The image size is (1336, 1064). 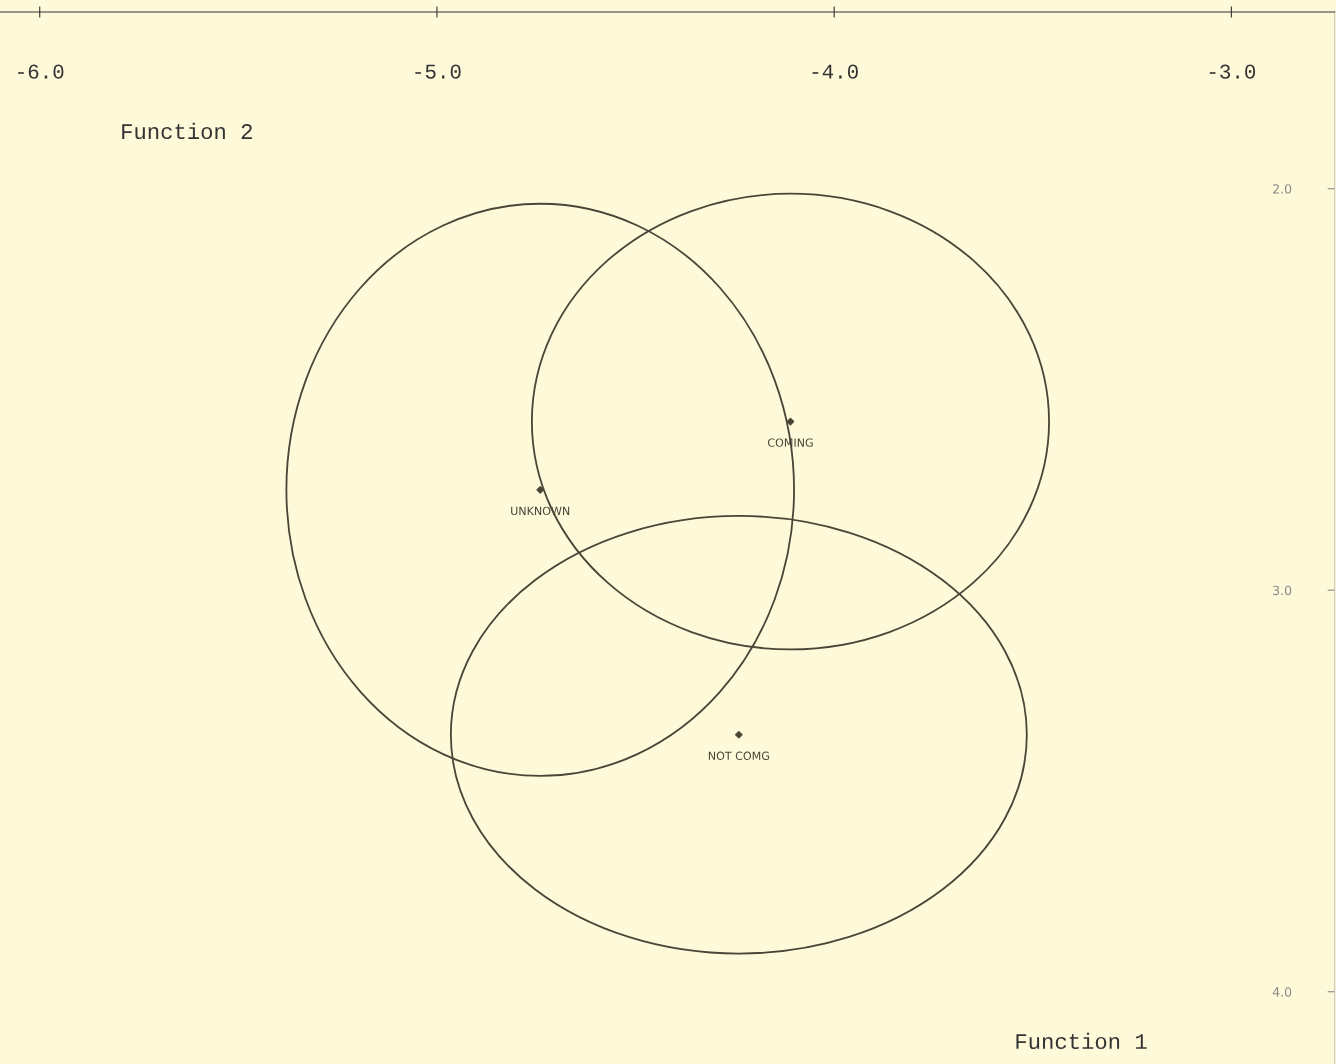 What do you see at coordinates (835, 71) in the screenshot?
I see `x-tick-label: -4.0` at bounding box center [835, 71].